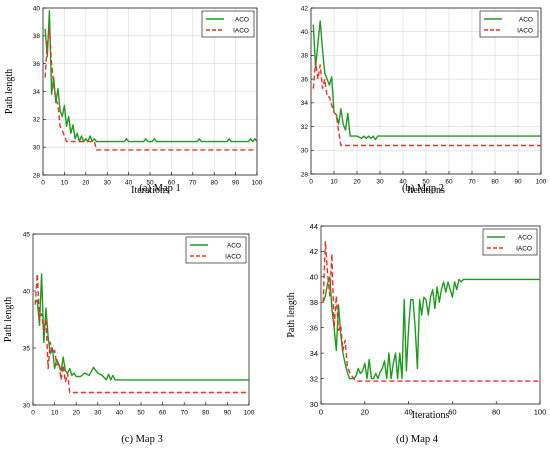 The image size is (550, 452). Describe the element at coordinates (142, 439) in the screenshot. I see `caption-map-3: (c) Map 3` at that location.